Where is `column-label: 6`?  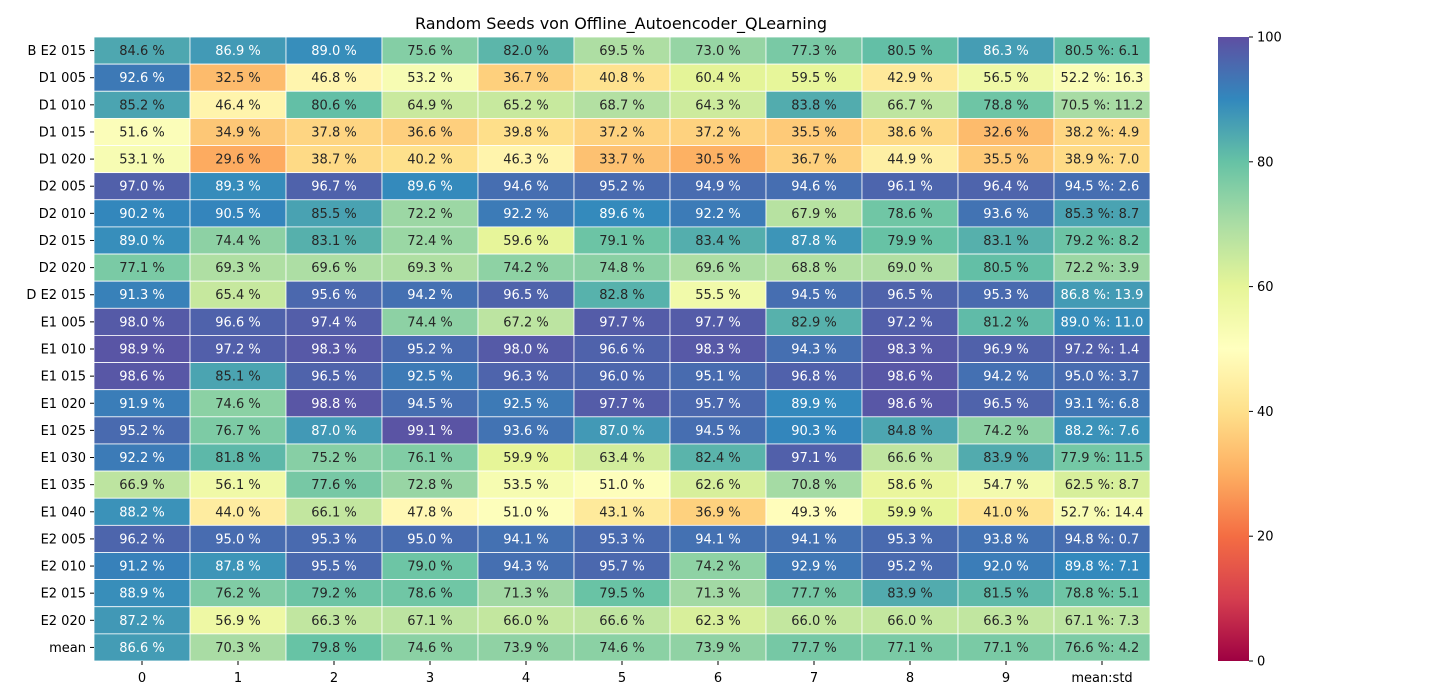
column-label: 6 is located at coordinates (718, 678).